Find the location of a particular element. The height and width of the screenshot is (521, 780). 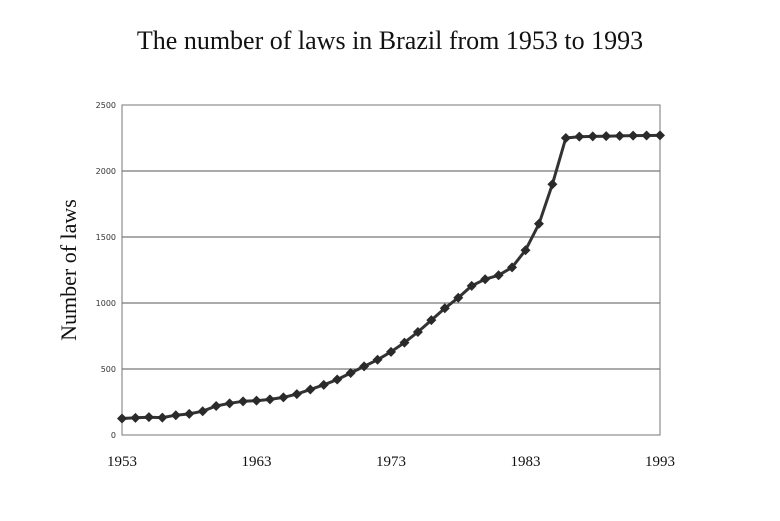

y-tick-label: 1500 is located at coordinates (106, 237).